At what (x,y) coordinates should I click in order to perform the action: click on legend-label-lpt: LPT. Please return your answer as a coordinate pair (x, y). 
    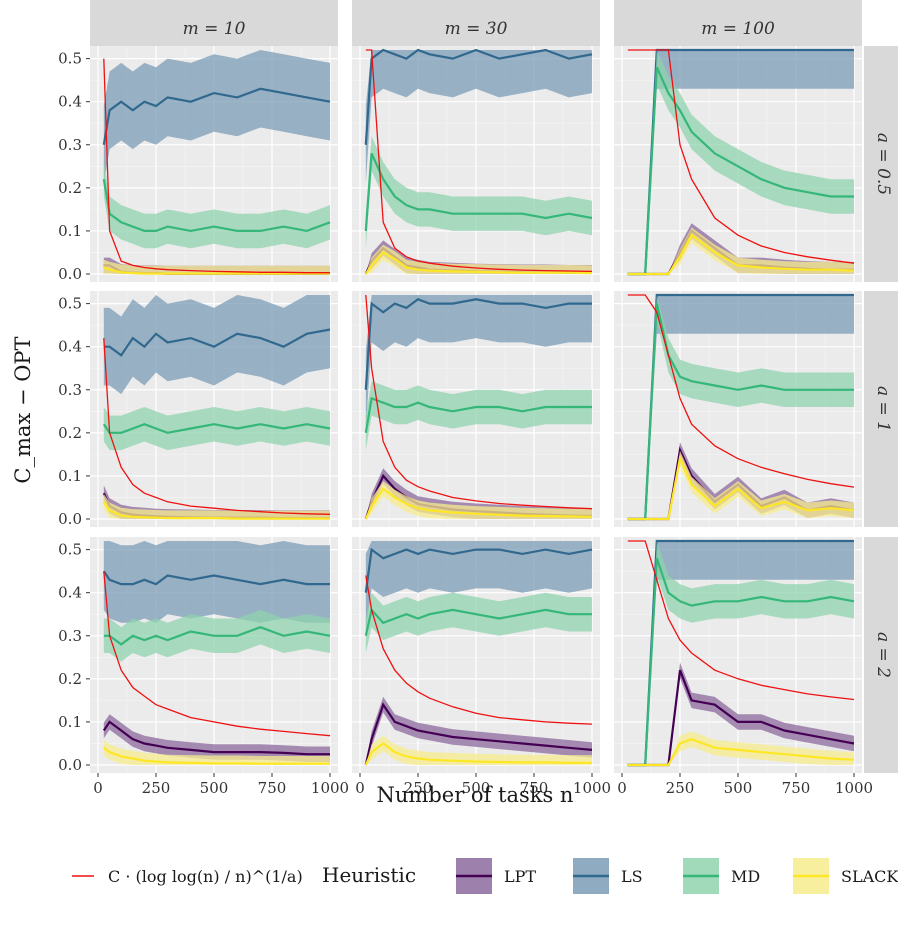
    Looking at the image, I should click on (520, 876).